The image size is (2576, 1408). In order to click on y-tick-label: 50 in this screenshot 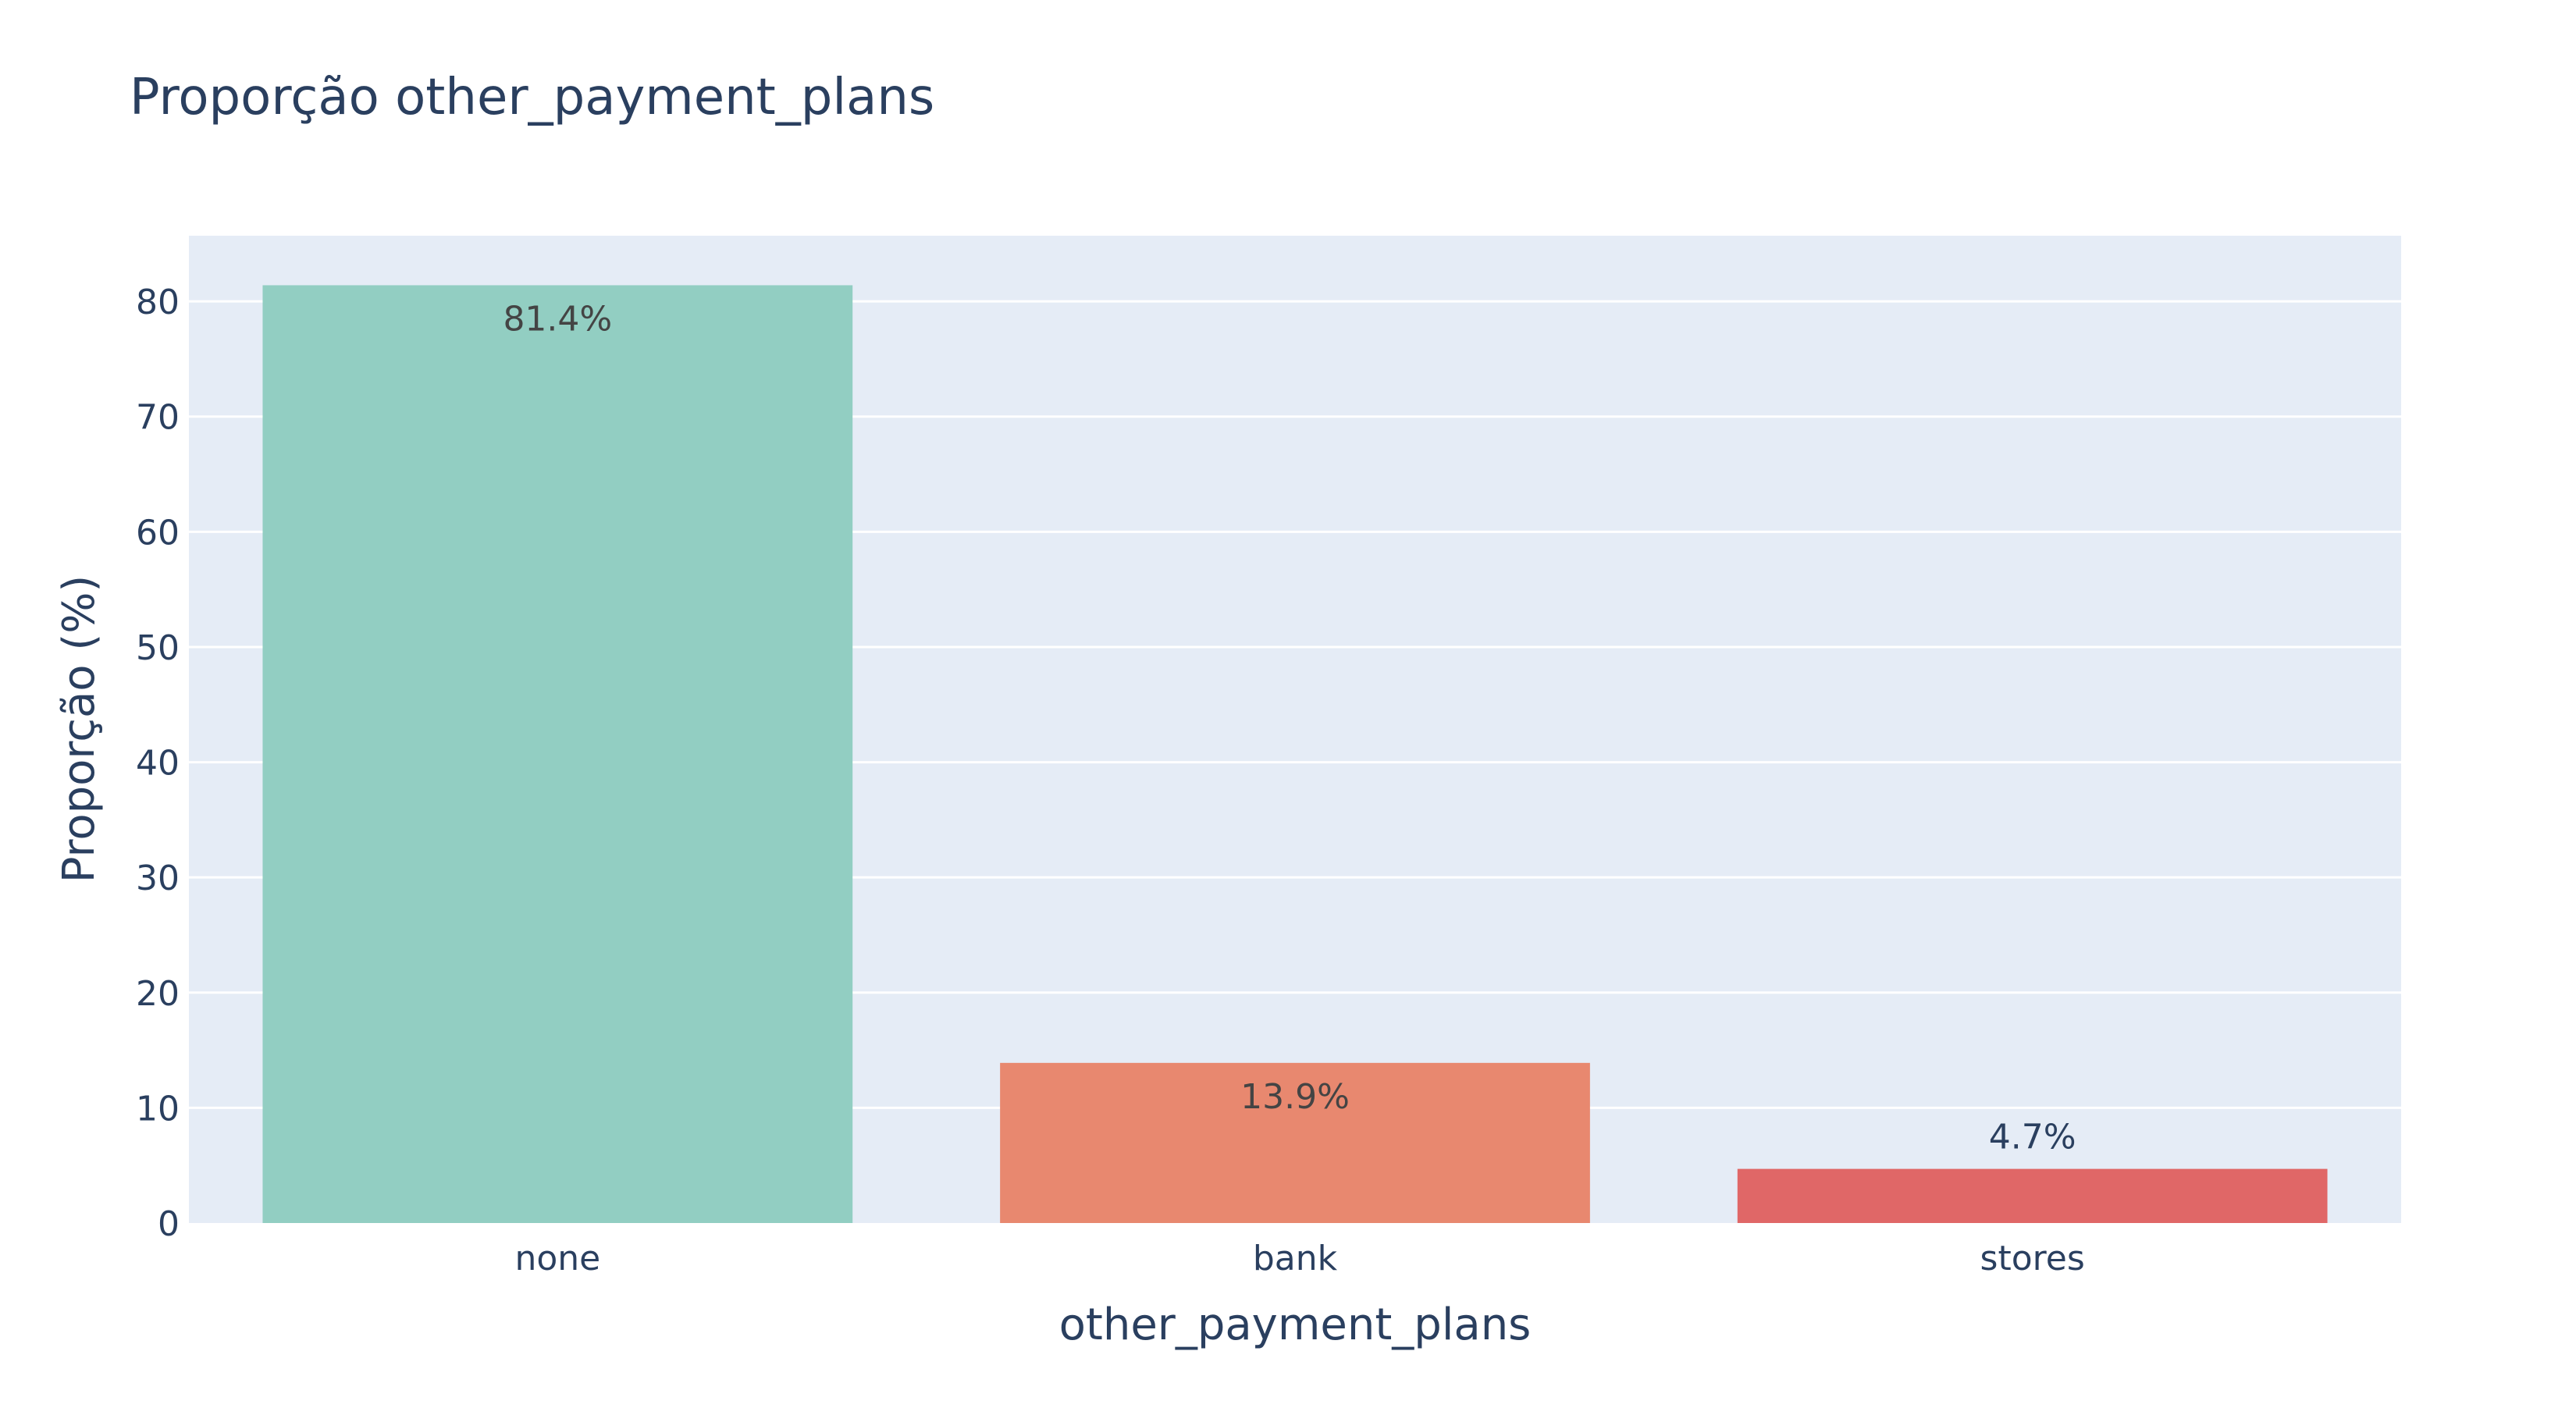, I will do `click(158, 648)`.